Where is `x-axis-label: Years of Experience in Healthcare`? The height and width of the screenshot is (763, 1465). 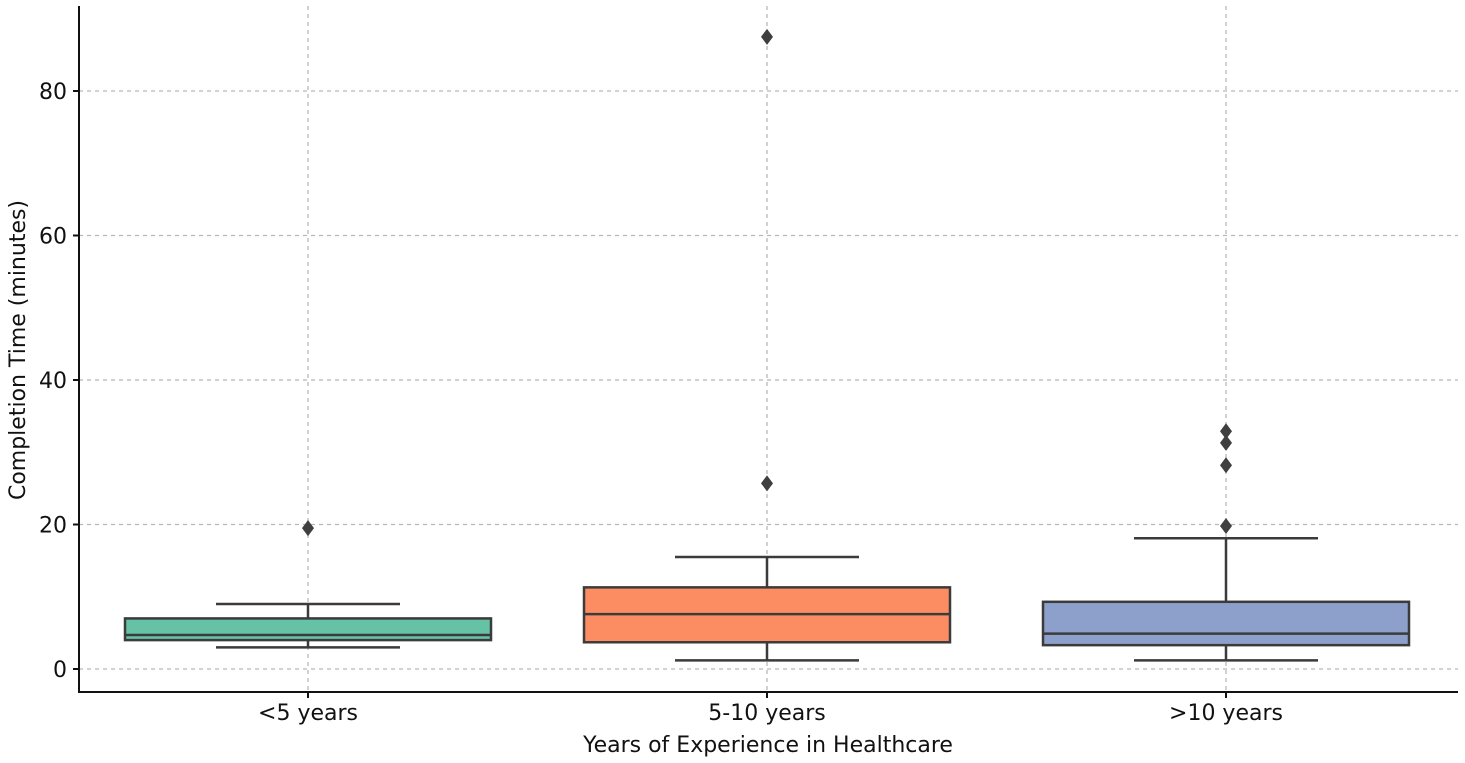 x-axis-label: Years of Experience in Healthcare is located at coordinates (767, 745).